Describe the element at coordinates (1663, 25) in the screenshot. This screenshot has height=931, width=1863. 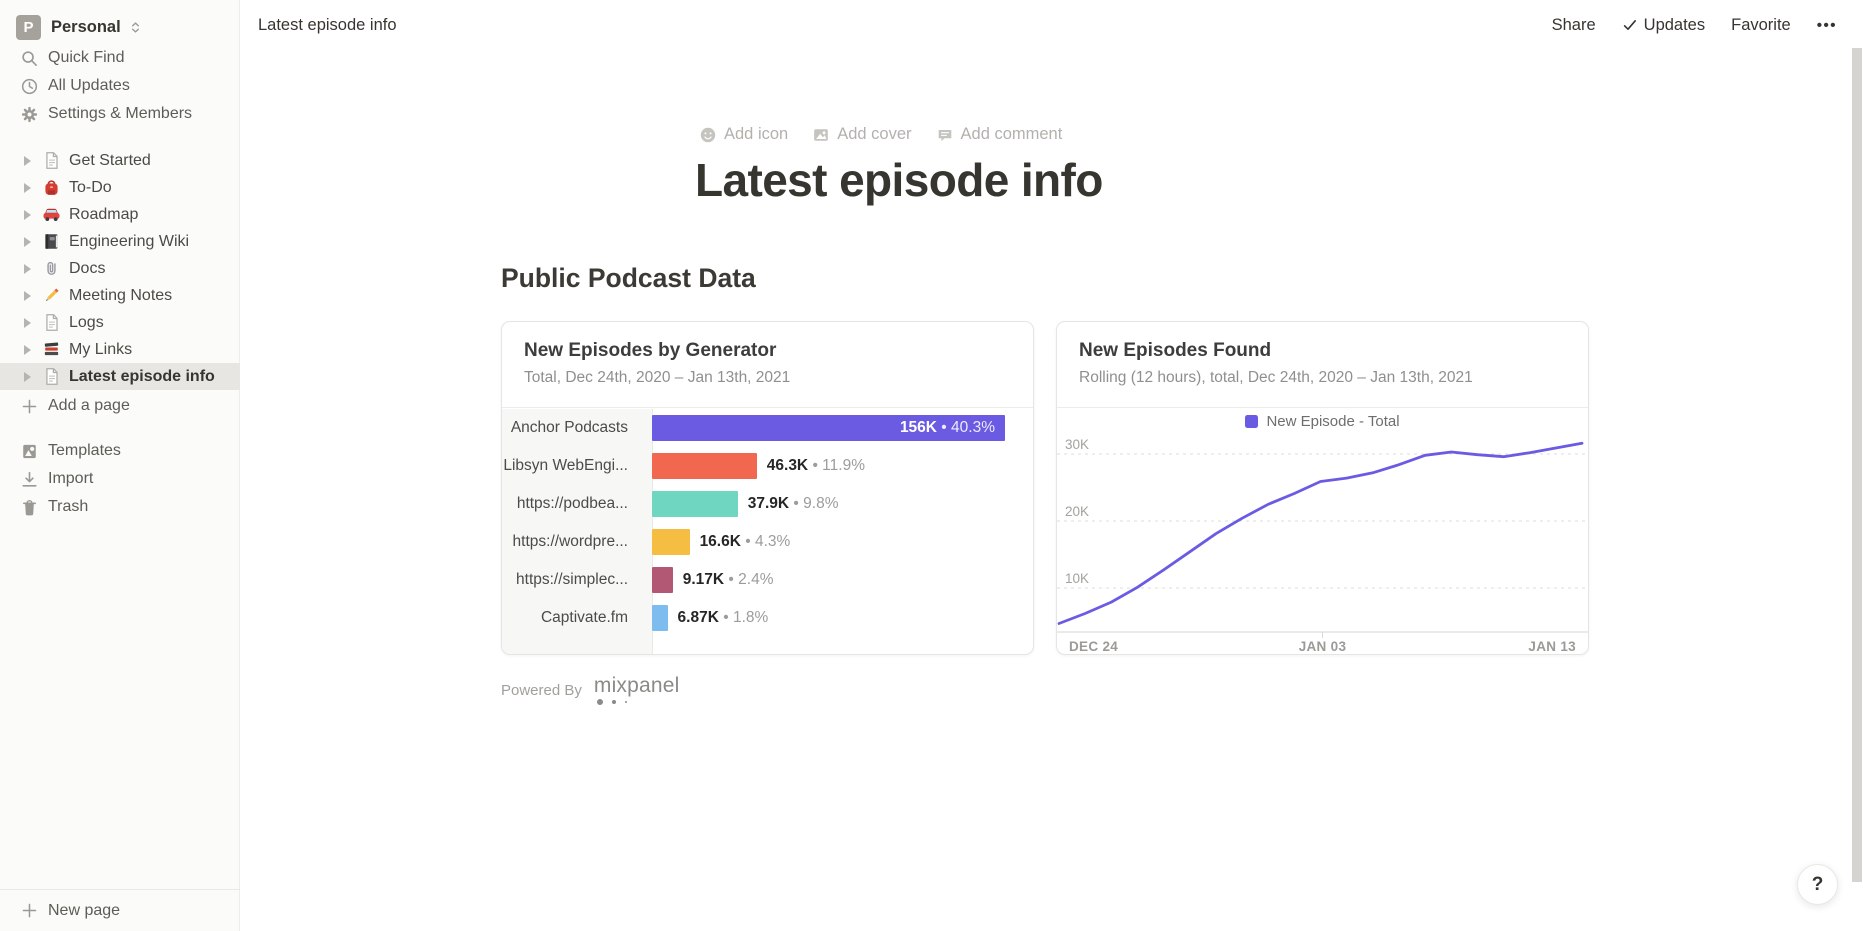
I see `updates-button: Updates` at that location.